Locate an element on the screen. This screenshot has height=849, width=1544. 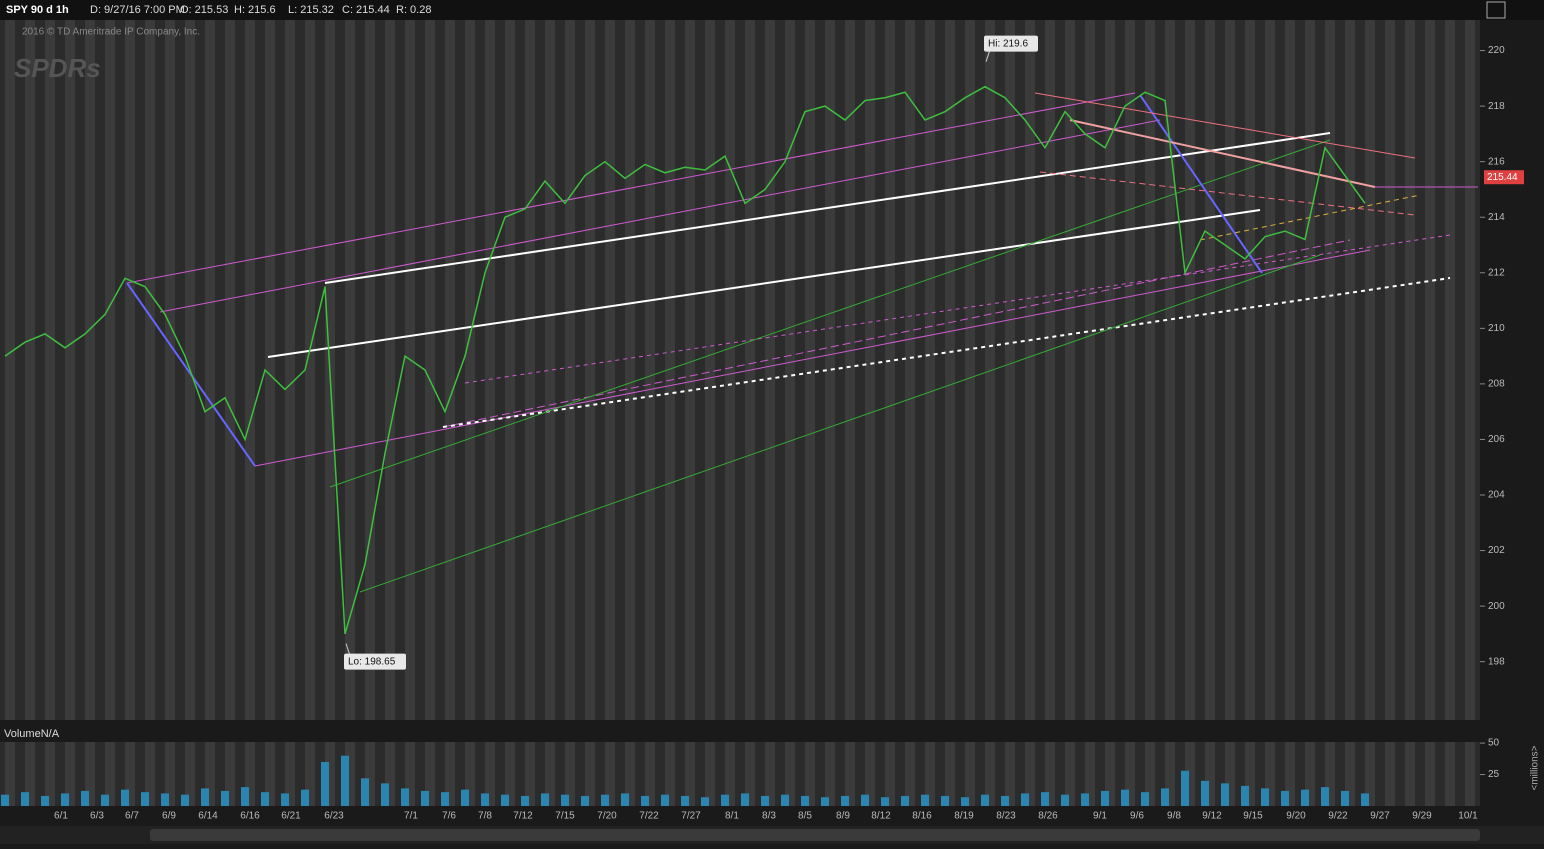
volume-title-bar is located at coordinates (740, 734).